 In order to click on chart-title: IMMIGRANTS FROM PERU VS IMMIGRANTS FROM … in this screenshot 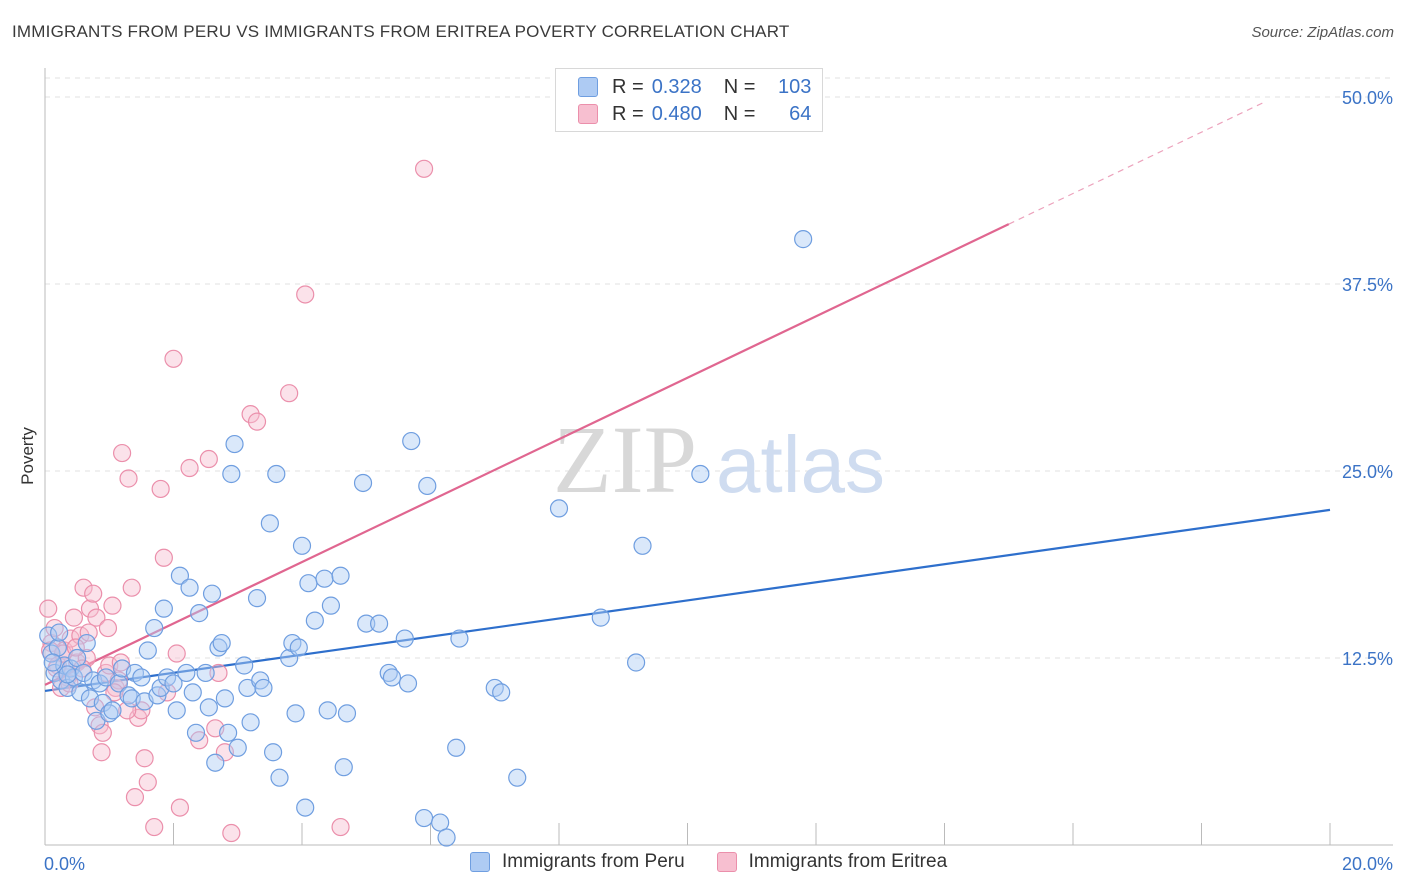, I will do `click(401, 31)`.